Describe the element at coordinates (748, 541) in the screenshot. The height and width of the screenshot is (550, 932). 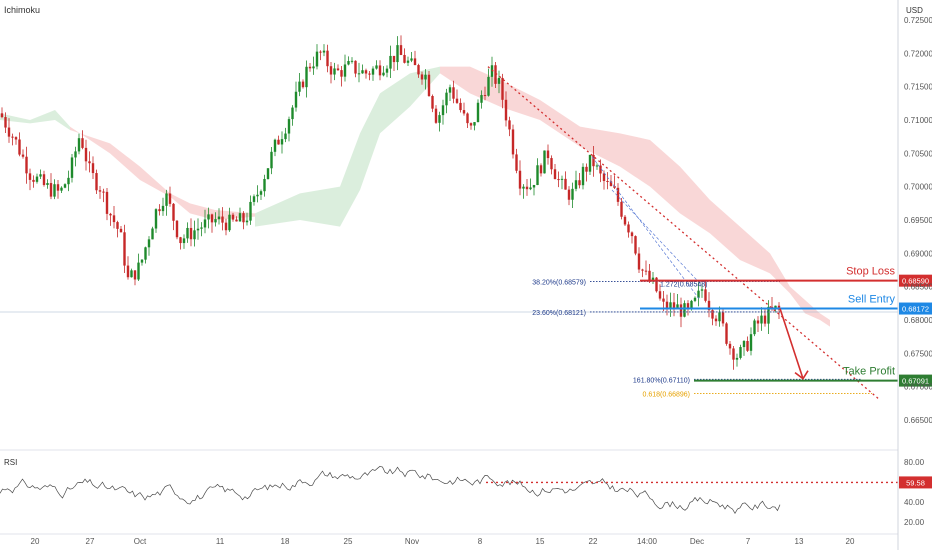
I see `x-tick-label: 7` at that location.